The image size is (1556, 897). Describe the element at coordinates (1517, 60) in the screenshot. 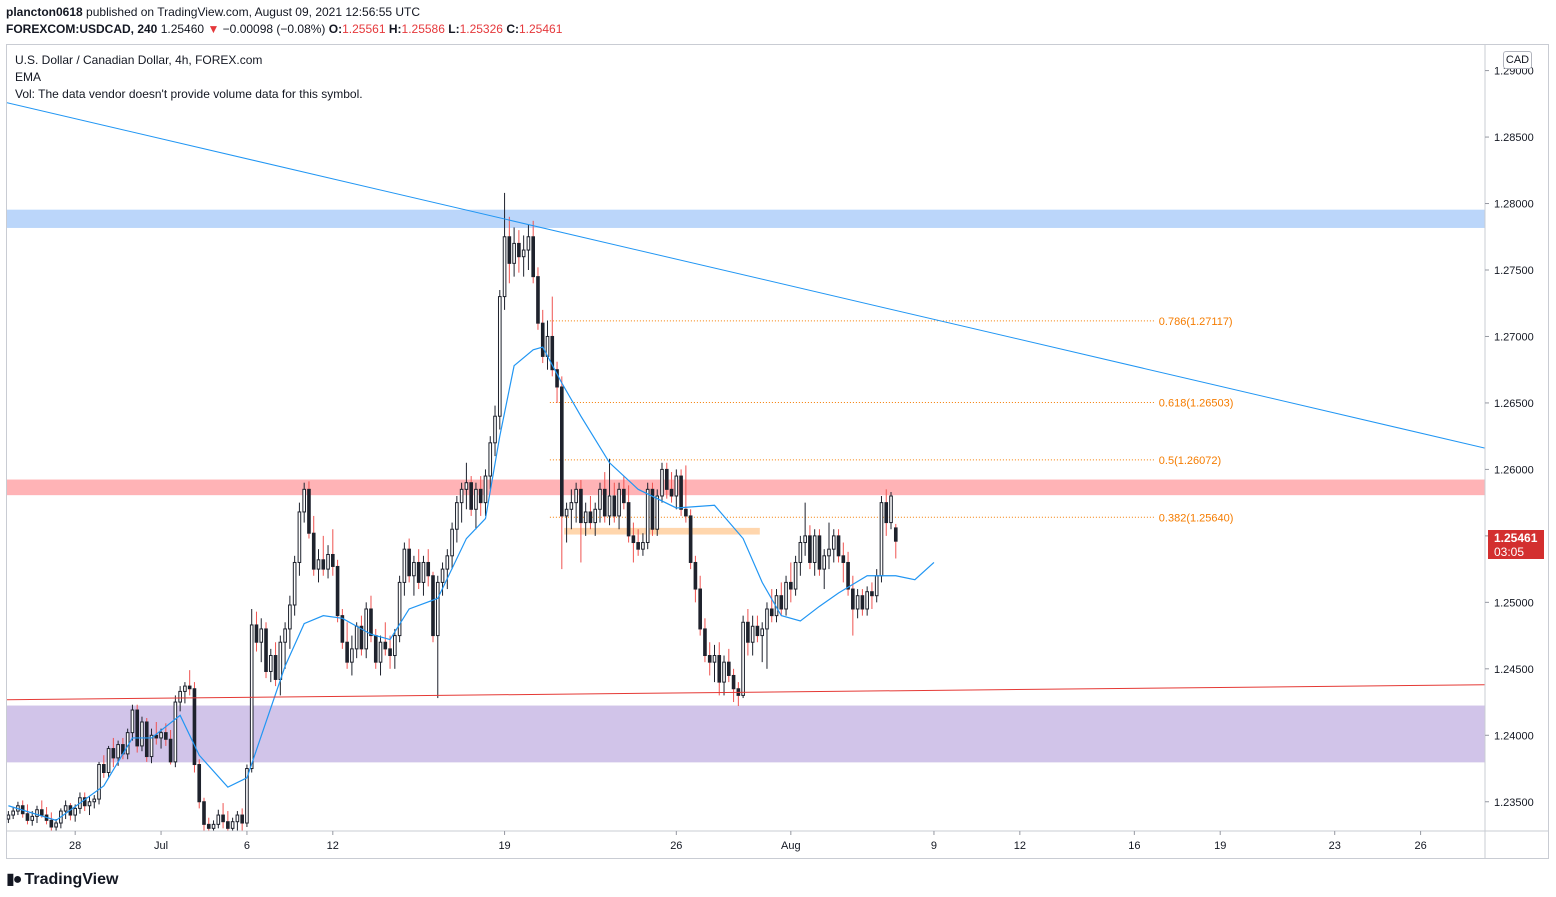

I see `currency-badge: CAD` at that location.